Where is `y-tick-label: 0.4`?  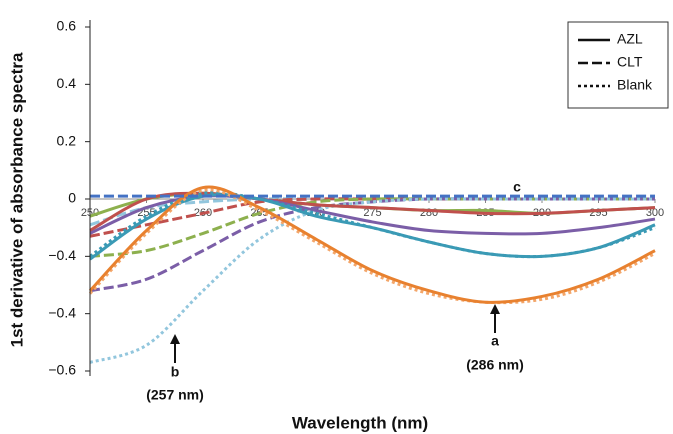
y-tick-label: 0.4 is located at coordinates (67, 83).